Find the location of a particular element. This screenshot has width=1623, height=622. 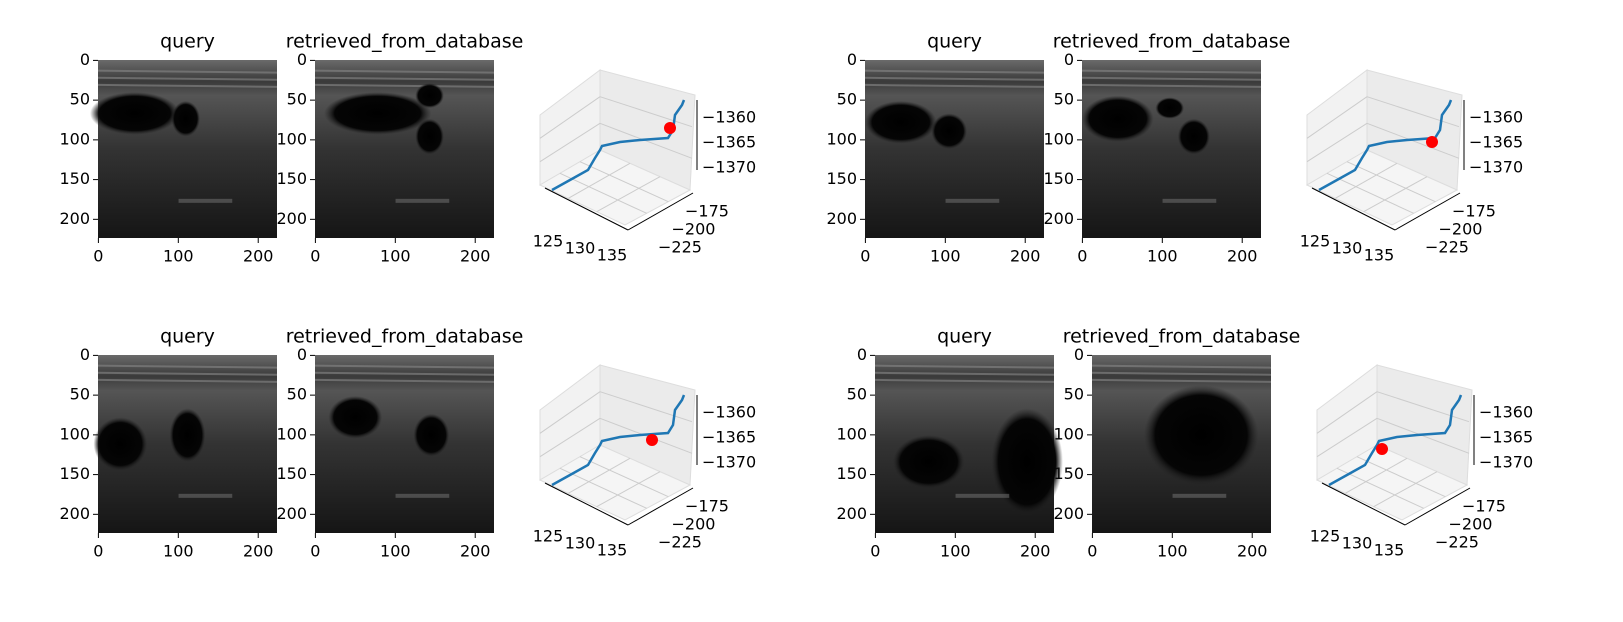

trajectory is located at coordinates (1385, 145).